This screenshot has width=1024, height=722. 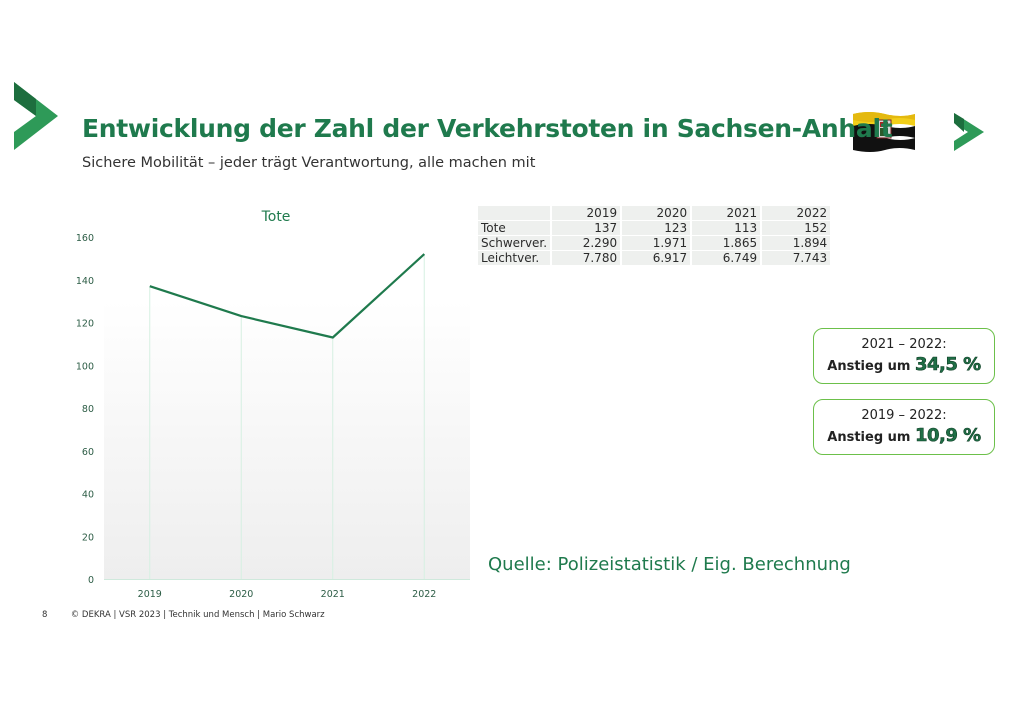 I want to click on table-cell: 137, so click(x=586, y=228).